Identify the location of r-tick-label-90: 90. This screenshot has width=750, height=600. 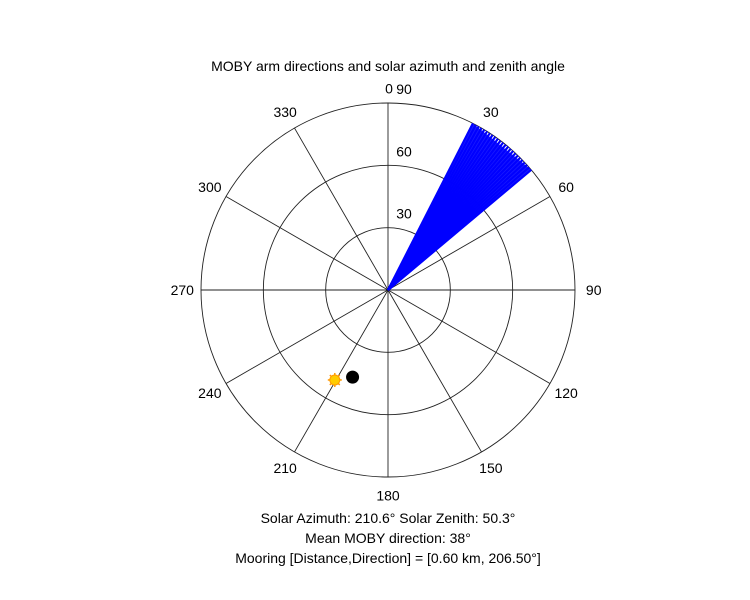
(404, 89).